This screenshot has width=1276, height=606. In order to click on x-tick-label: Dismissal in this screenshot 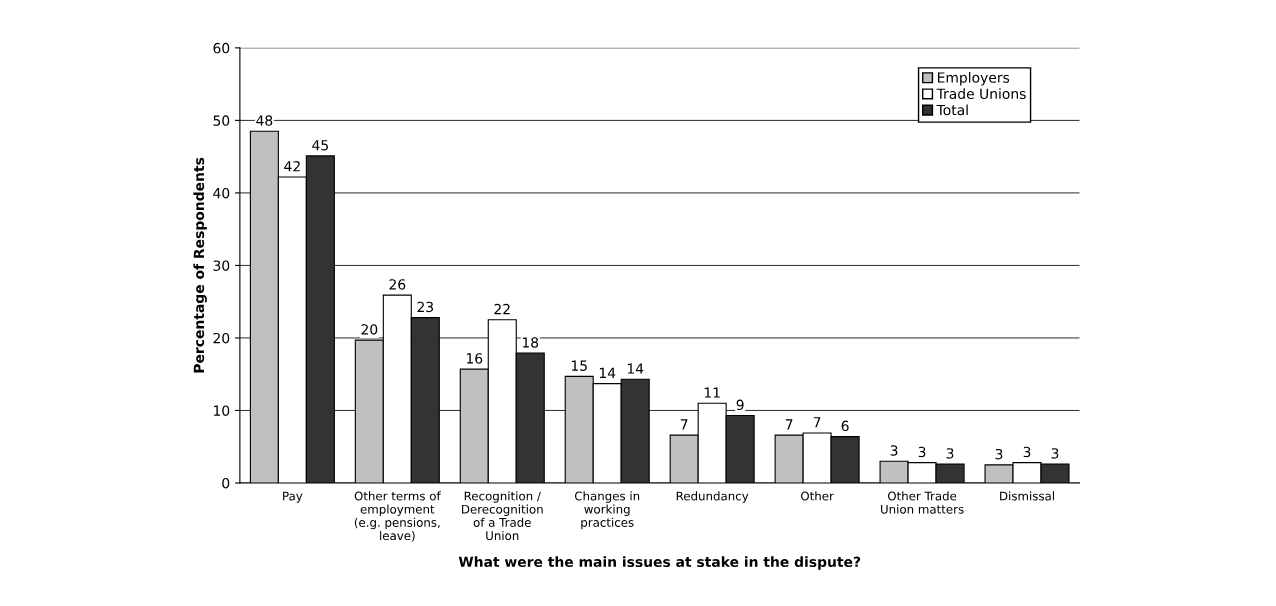, I will do `click(1027, 496)`.